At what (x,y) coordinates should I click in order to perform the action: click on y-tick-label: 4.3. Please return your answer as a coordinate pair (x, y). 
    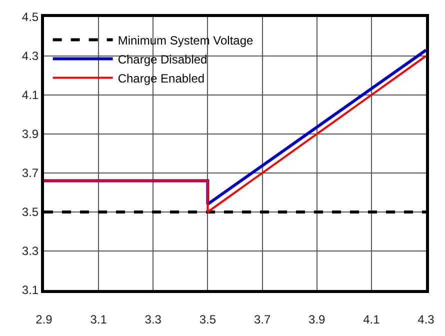
    Looking at the image, I should click on (30, 56).